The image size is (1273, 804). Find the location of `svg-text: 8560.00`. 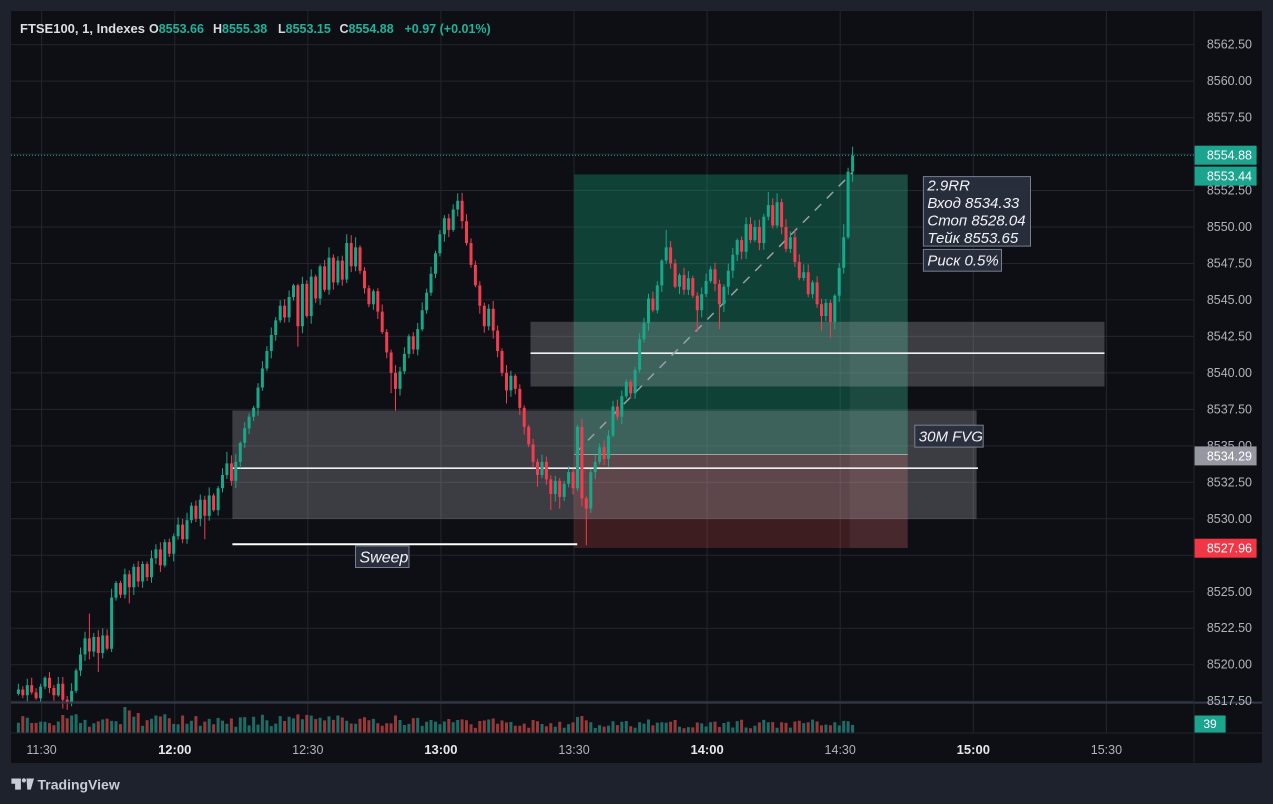

svg-text: 8560.00 is located at coordinates (1229, 81).